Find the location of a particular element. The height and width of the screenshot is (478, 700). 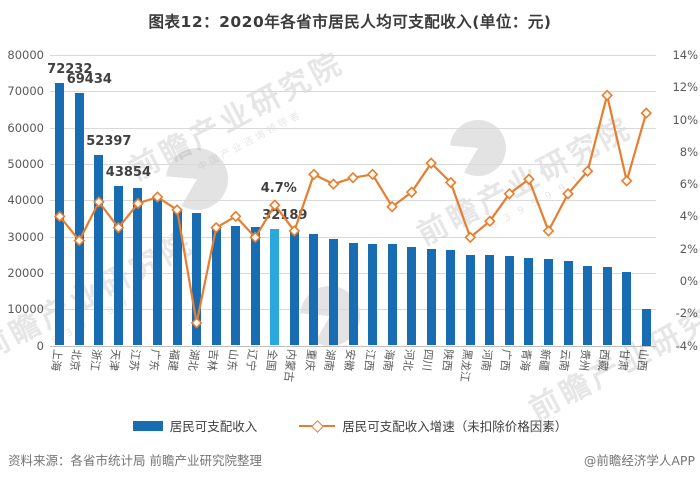

line-swatch-icon is located at coordinates (317, 426).